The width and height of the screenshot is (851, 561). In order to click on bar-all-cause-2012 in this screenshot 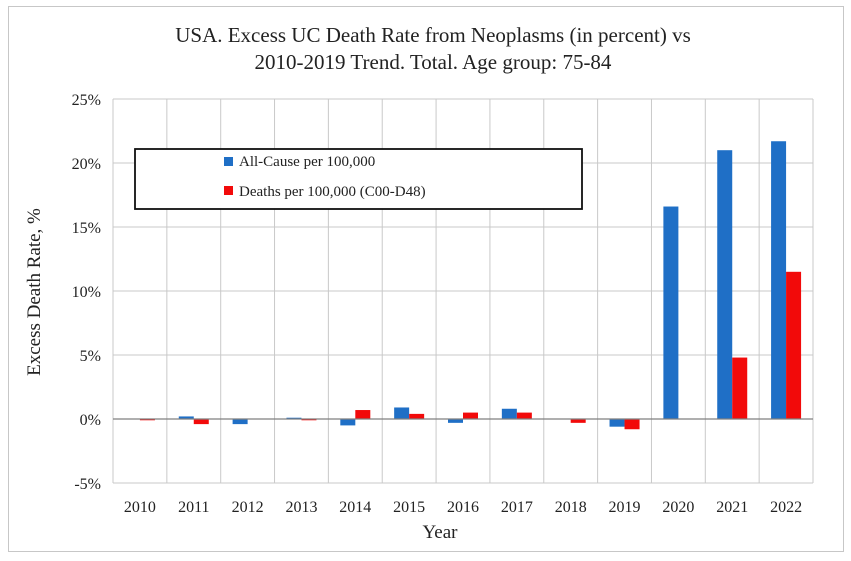, I will do `click(240, 422)`.